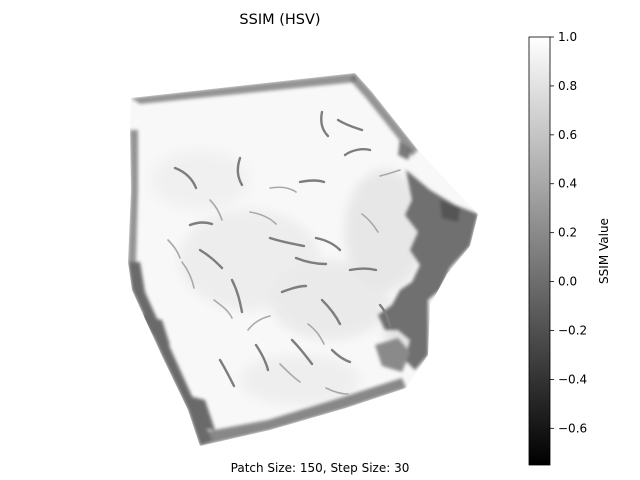 This screenshot has height=480, width=640. Describe the element at coordinates (604, 251) in the screenshot. I see `colorbar-label: SSIM Value` at that location.